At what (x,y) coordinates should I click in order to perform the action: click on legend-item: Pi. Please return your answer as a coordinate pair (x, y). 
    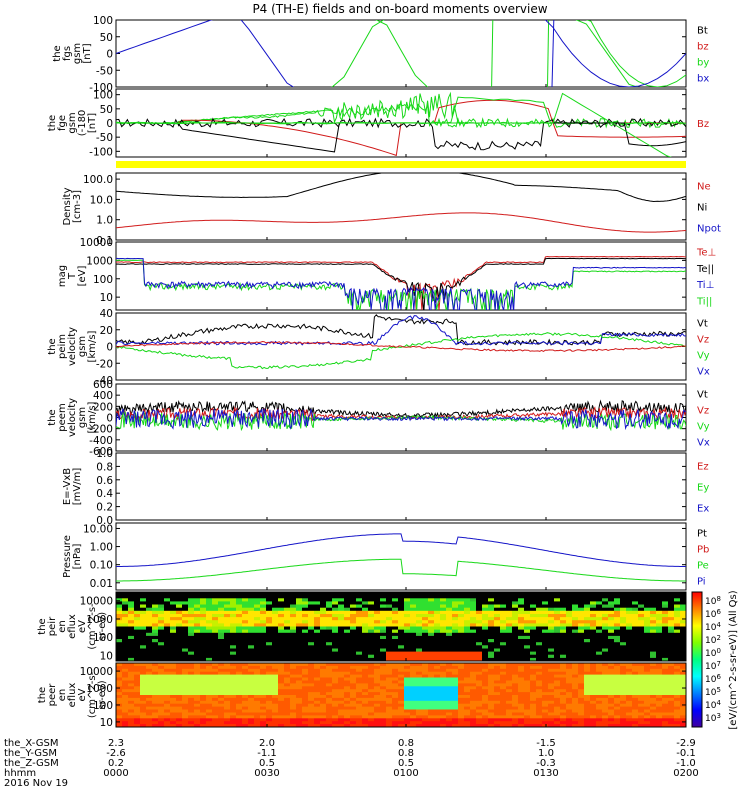
    Looking at the image, I should click on (701, 581).